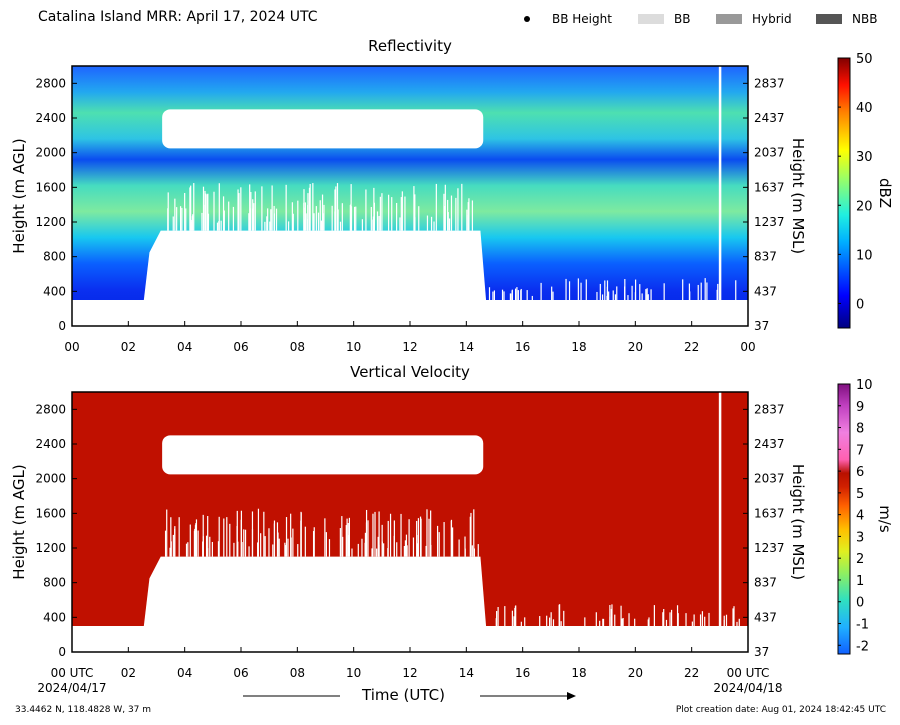  Describe the element at coordinates (635, 673) in the screenshot. I see `x-tick-label: 20` at that location.